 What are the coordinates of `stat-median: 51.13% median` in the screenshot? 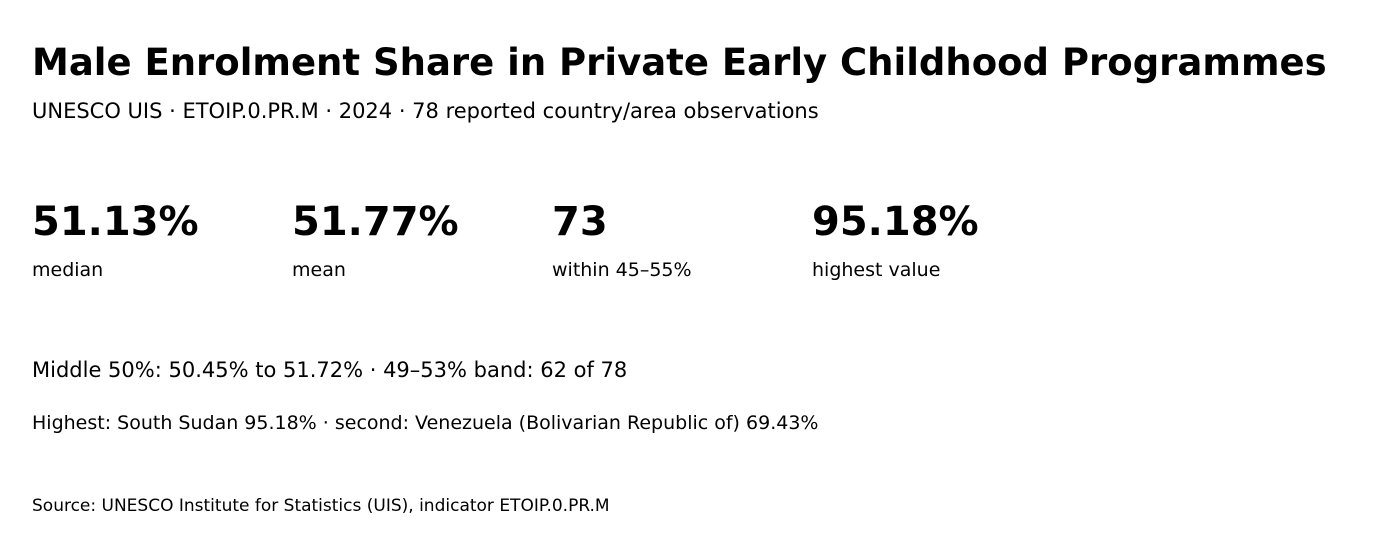 It's located at (157, 239).